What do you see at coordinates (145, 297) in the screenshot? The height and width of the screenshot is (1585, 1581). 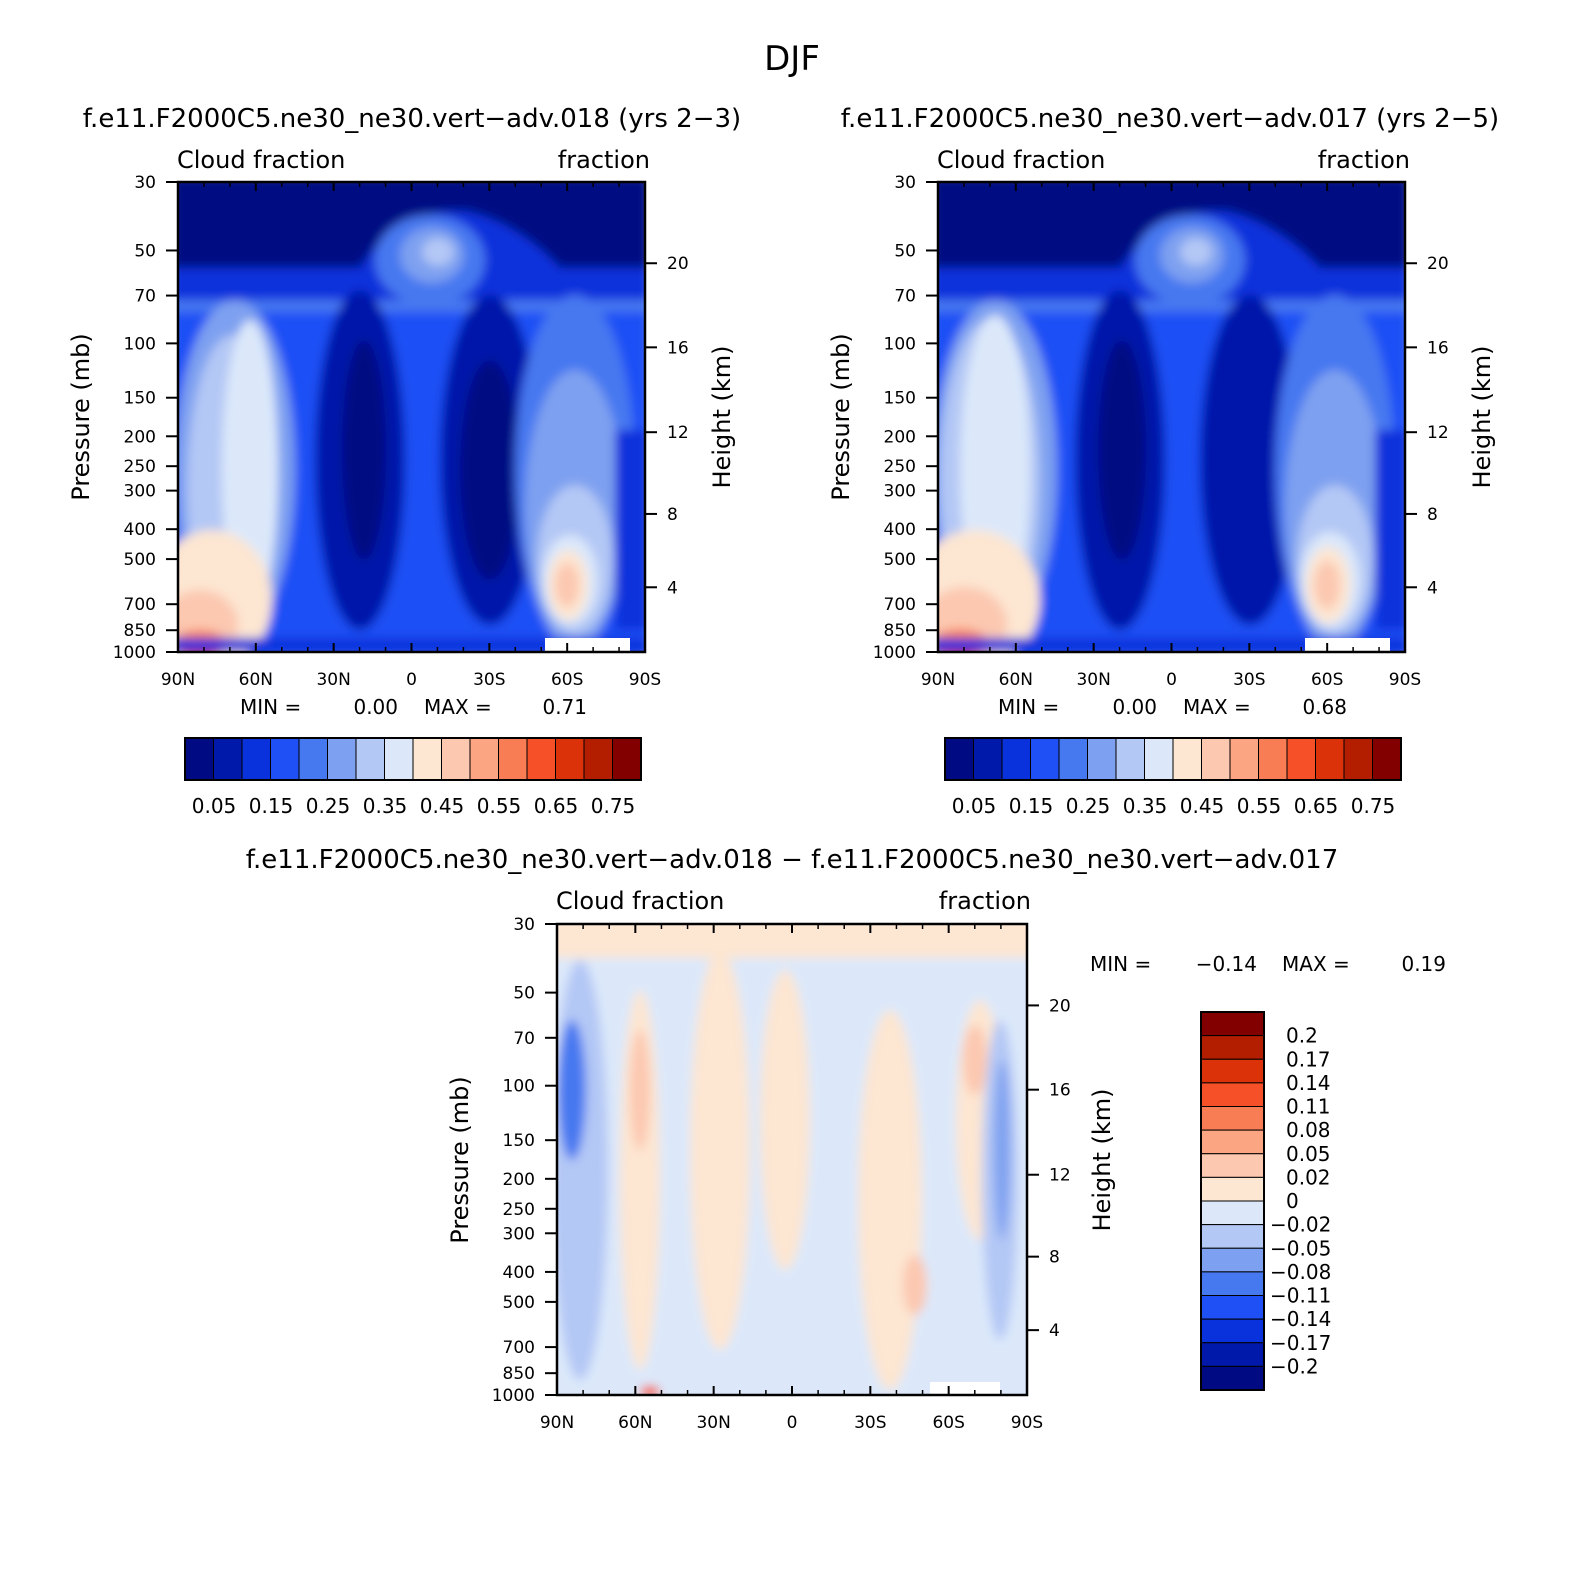 I see `panel-1-ytick-label: 70` at bounding box center [145, 297].